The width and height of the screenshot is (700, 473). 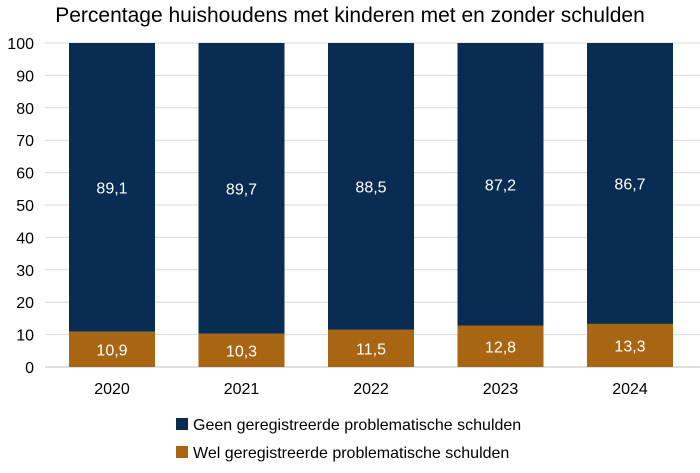 I want to click on data-label: 13,3, so click(x=629, y=346).